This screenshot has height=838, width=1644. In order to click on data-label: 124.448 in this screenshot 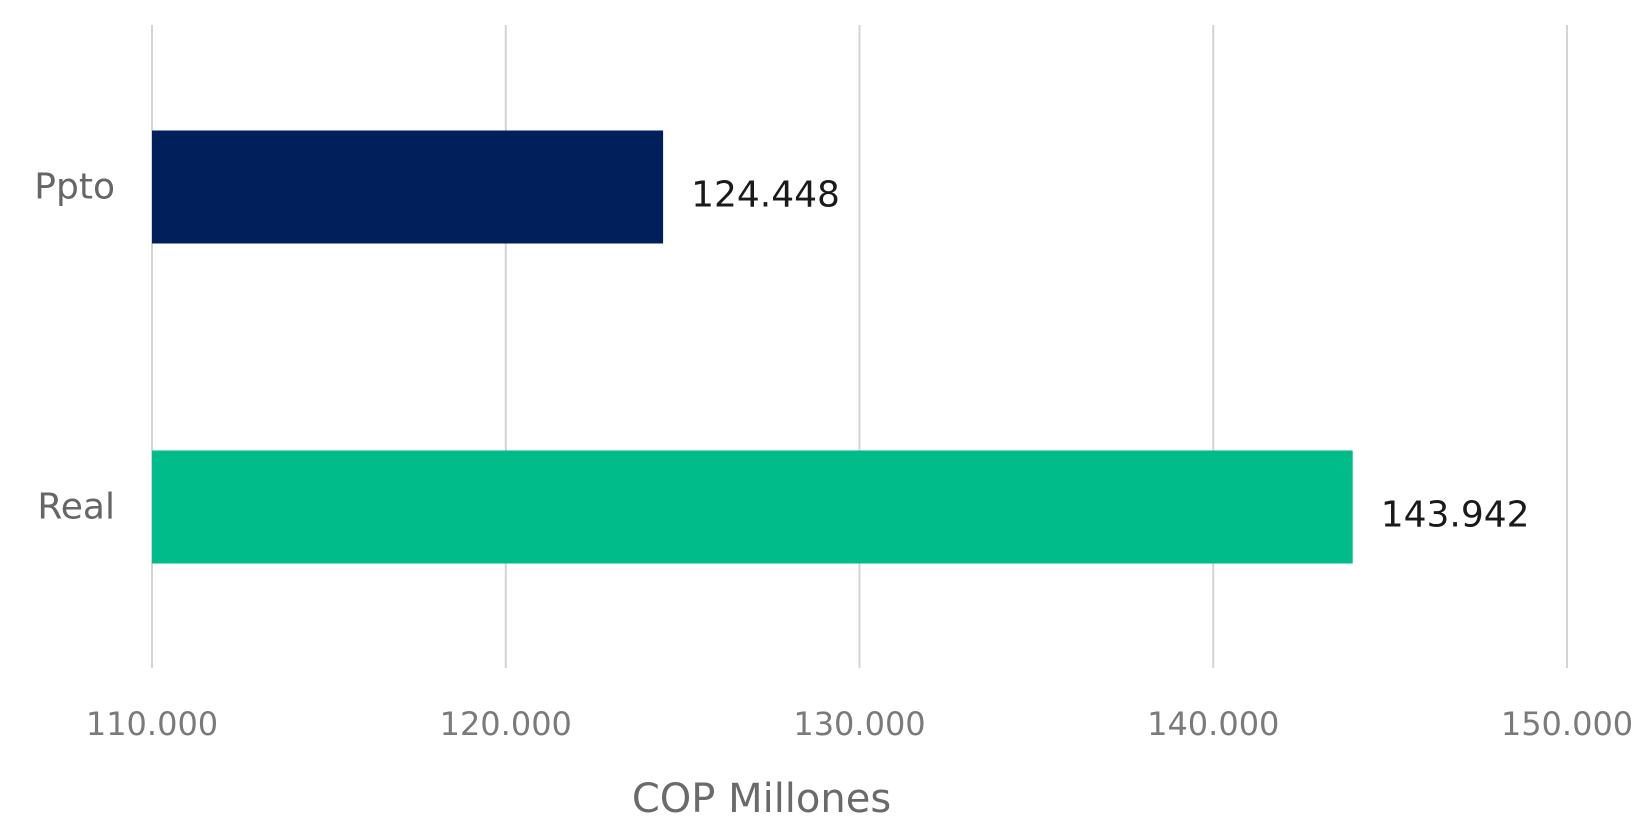, I will do `click(765, 195)`.